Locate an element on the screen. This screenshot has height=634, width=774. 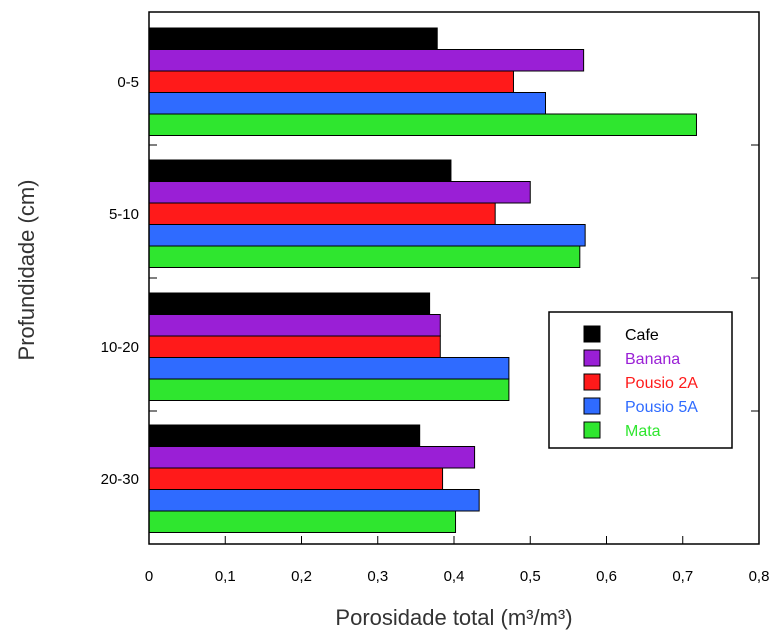
legend-box is located at coordinates (640, 380).